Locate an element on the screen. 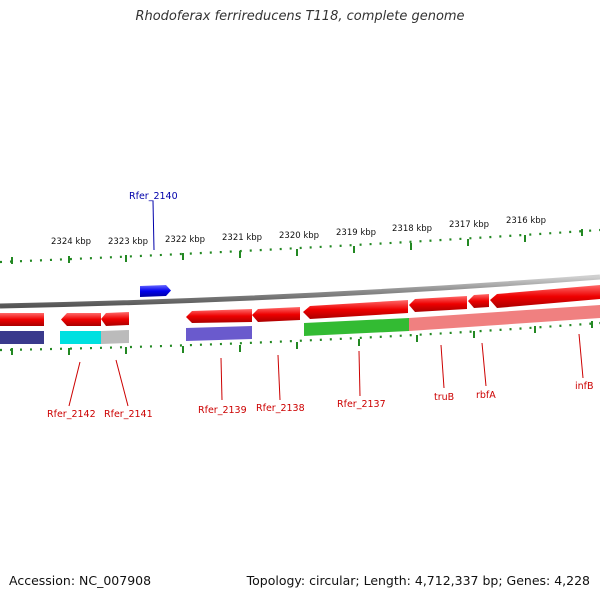  kbp-label: 2316 kbp is located at coordinates (526, 221).